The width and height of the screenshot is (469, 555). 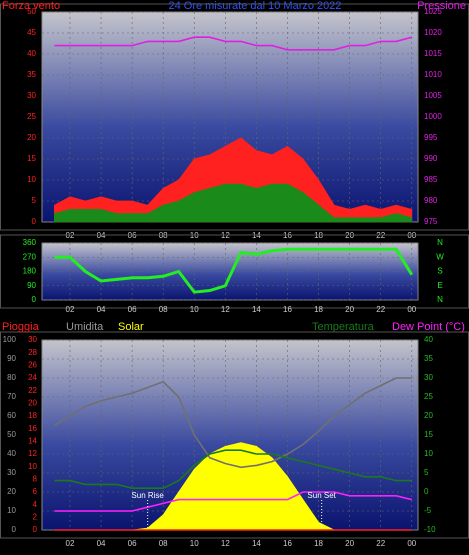 I want to click on y-tick-label: N, so click(x=440, y=242).